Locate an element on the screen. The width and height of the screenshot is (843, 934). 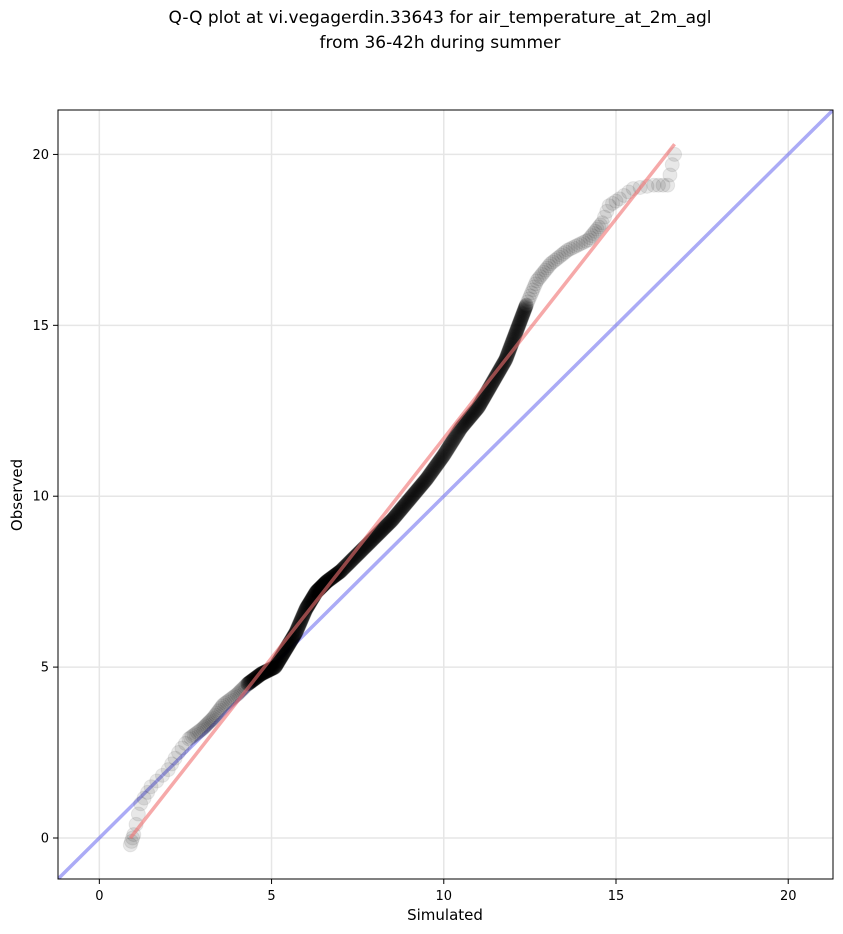
y-tick-label: 5 is located at coordinates (45, 668).